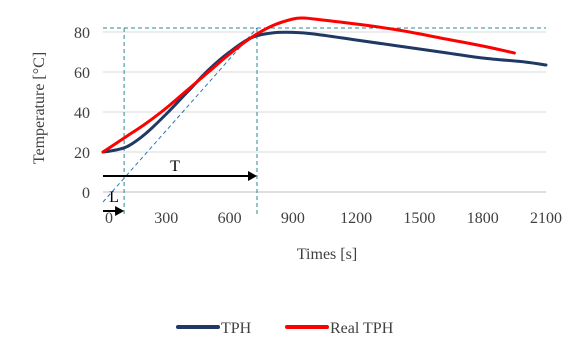 This screenshot has width=574, height=338. Describe the element at coordinates (252, 176) in the screenshot. I see `arrow-t-head` at that location.